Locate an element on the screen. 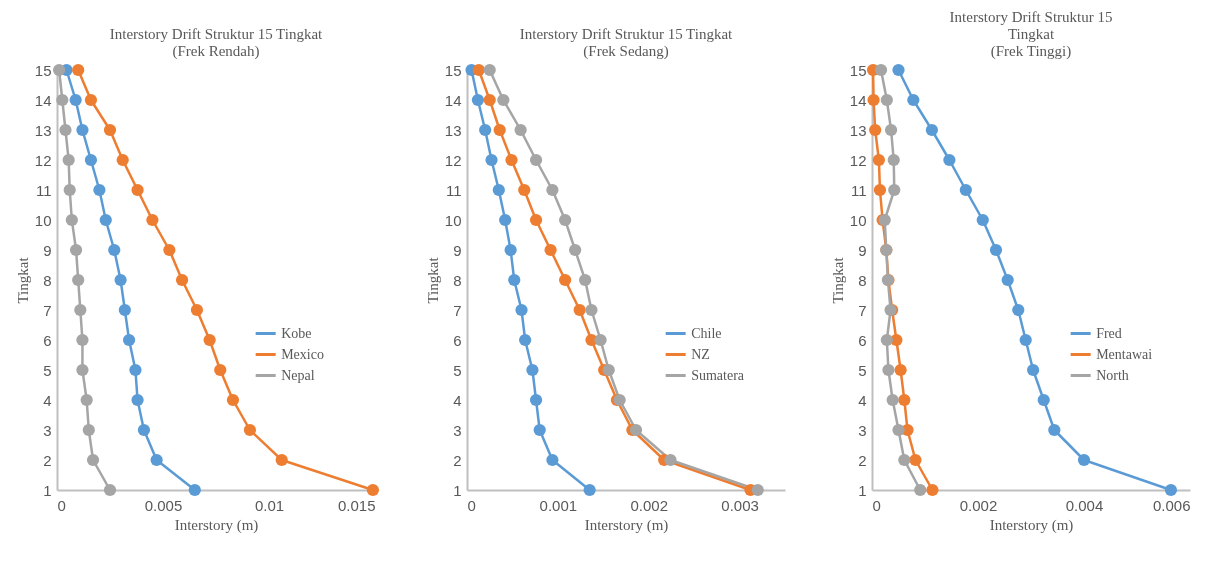 The image size is (1210, 570). x-tick-label: 0.006 is located at coordinates (1171, 505).